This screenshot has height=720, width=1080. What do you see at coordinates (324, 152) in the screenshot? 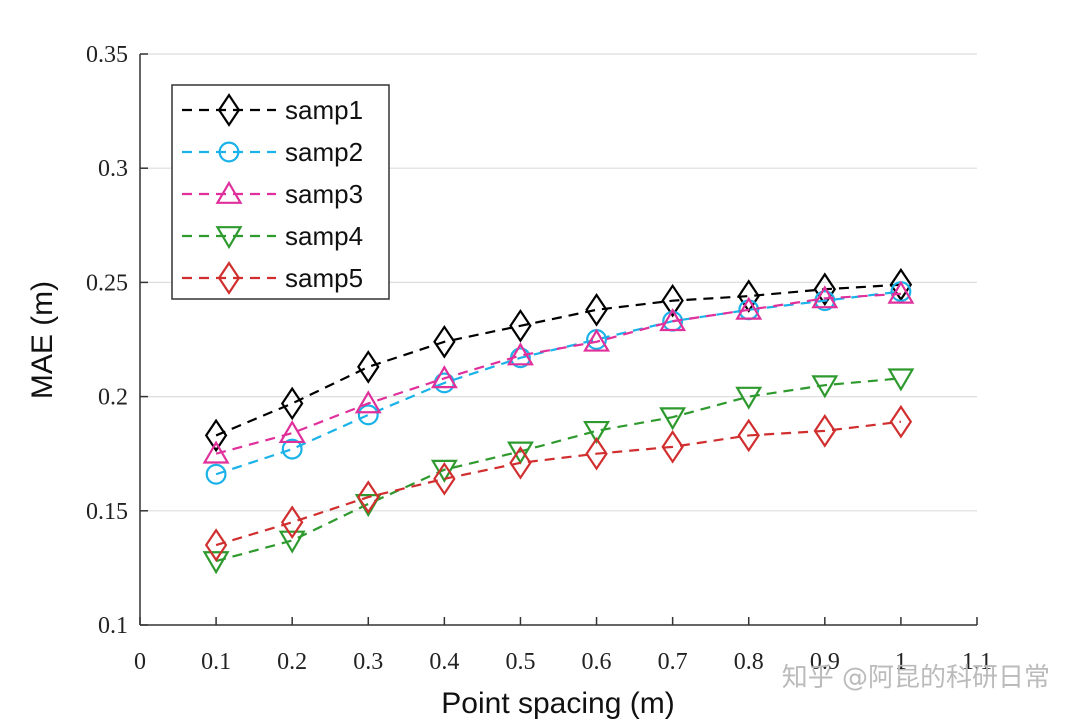
I see `legend-label: samp2` at bounding box center [324, 152].